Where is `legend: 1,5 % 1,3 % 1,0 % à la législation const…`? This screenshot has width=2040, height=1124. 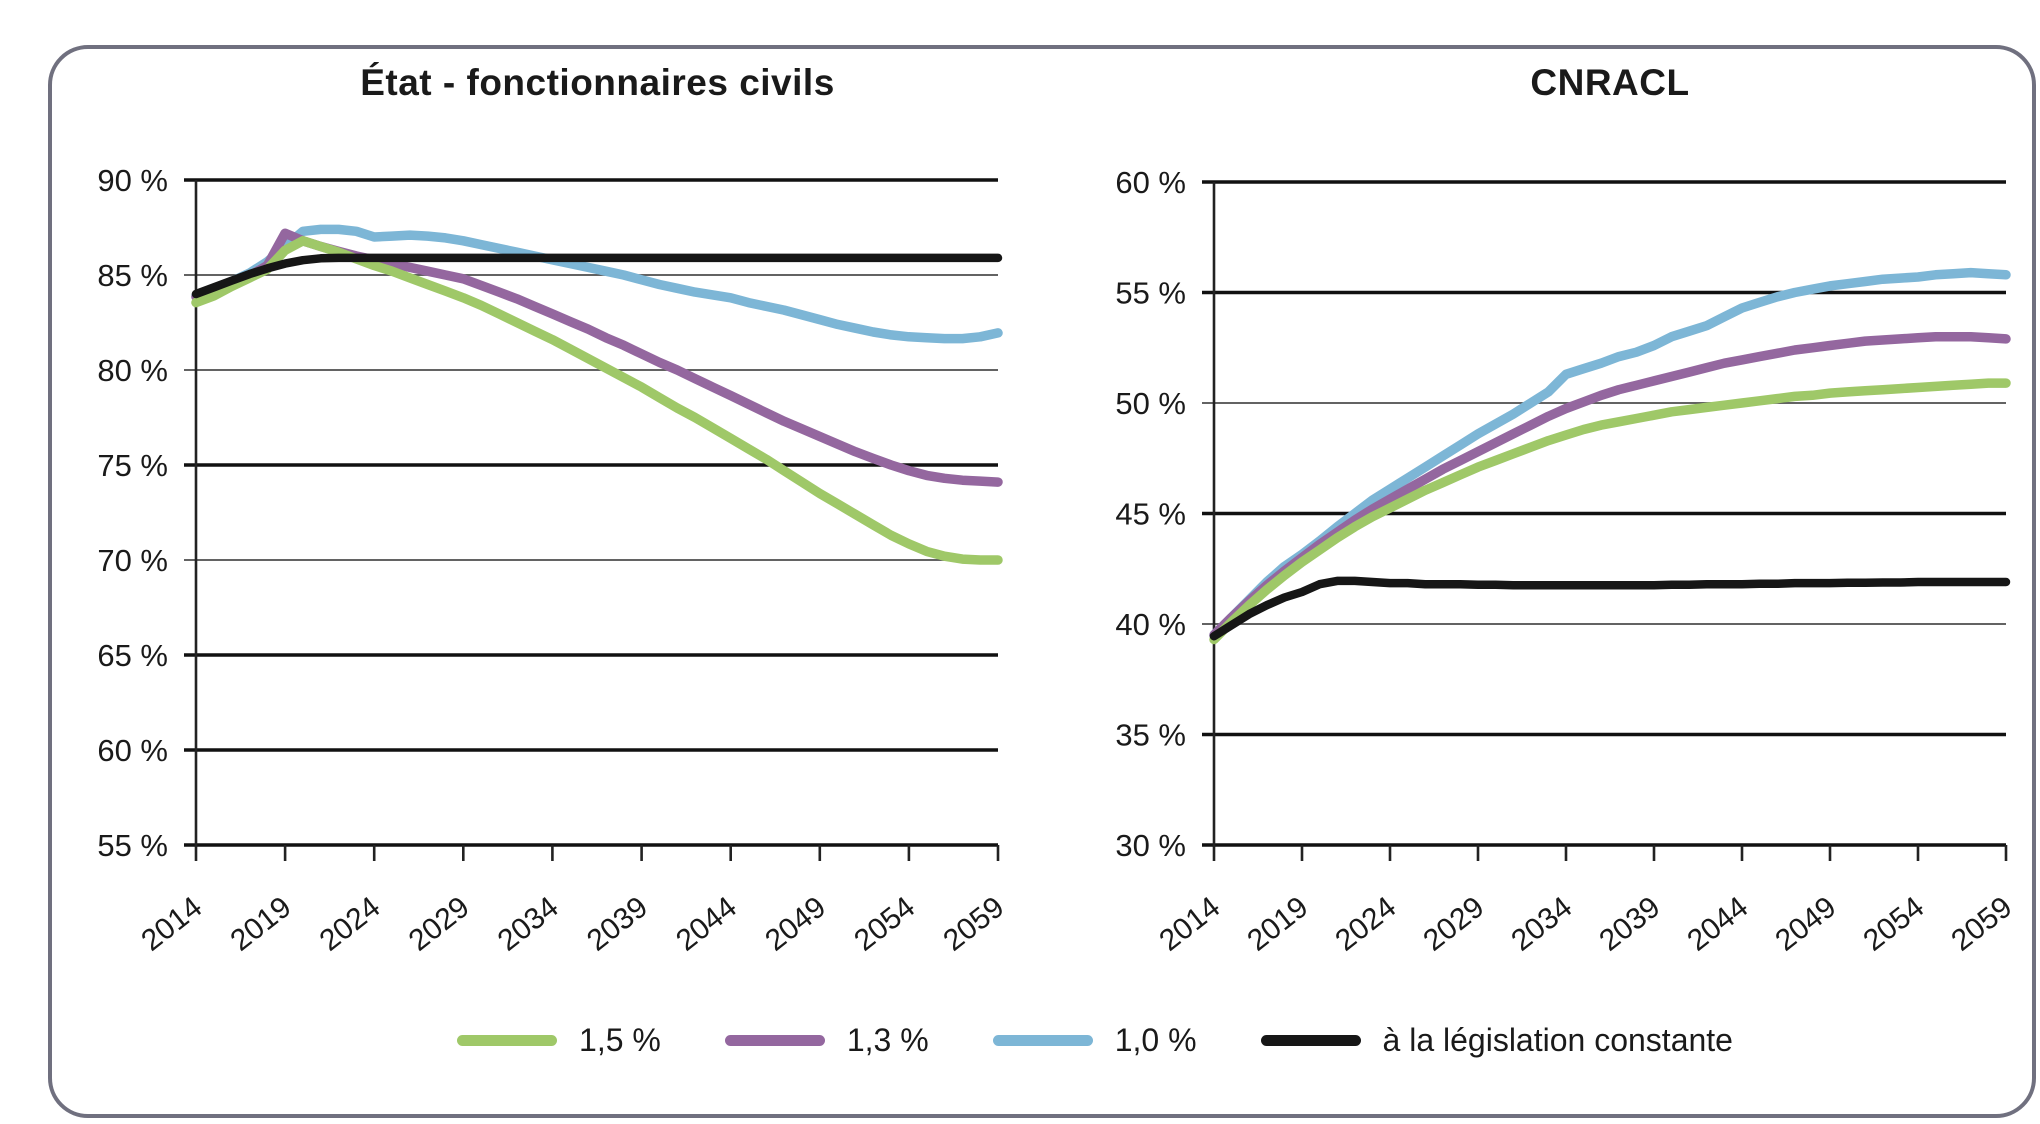 legend: 1,5 % 1,3 % 1,0 % à la législation const… is located at coordinates (1057, 1040).